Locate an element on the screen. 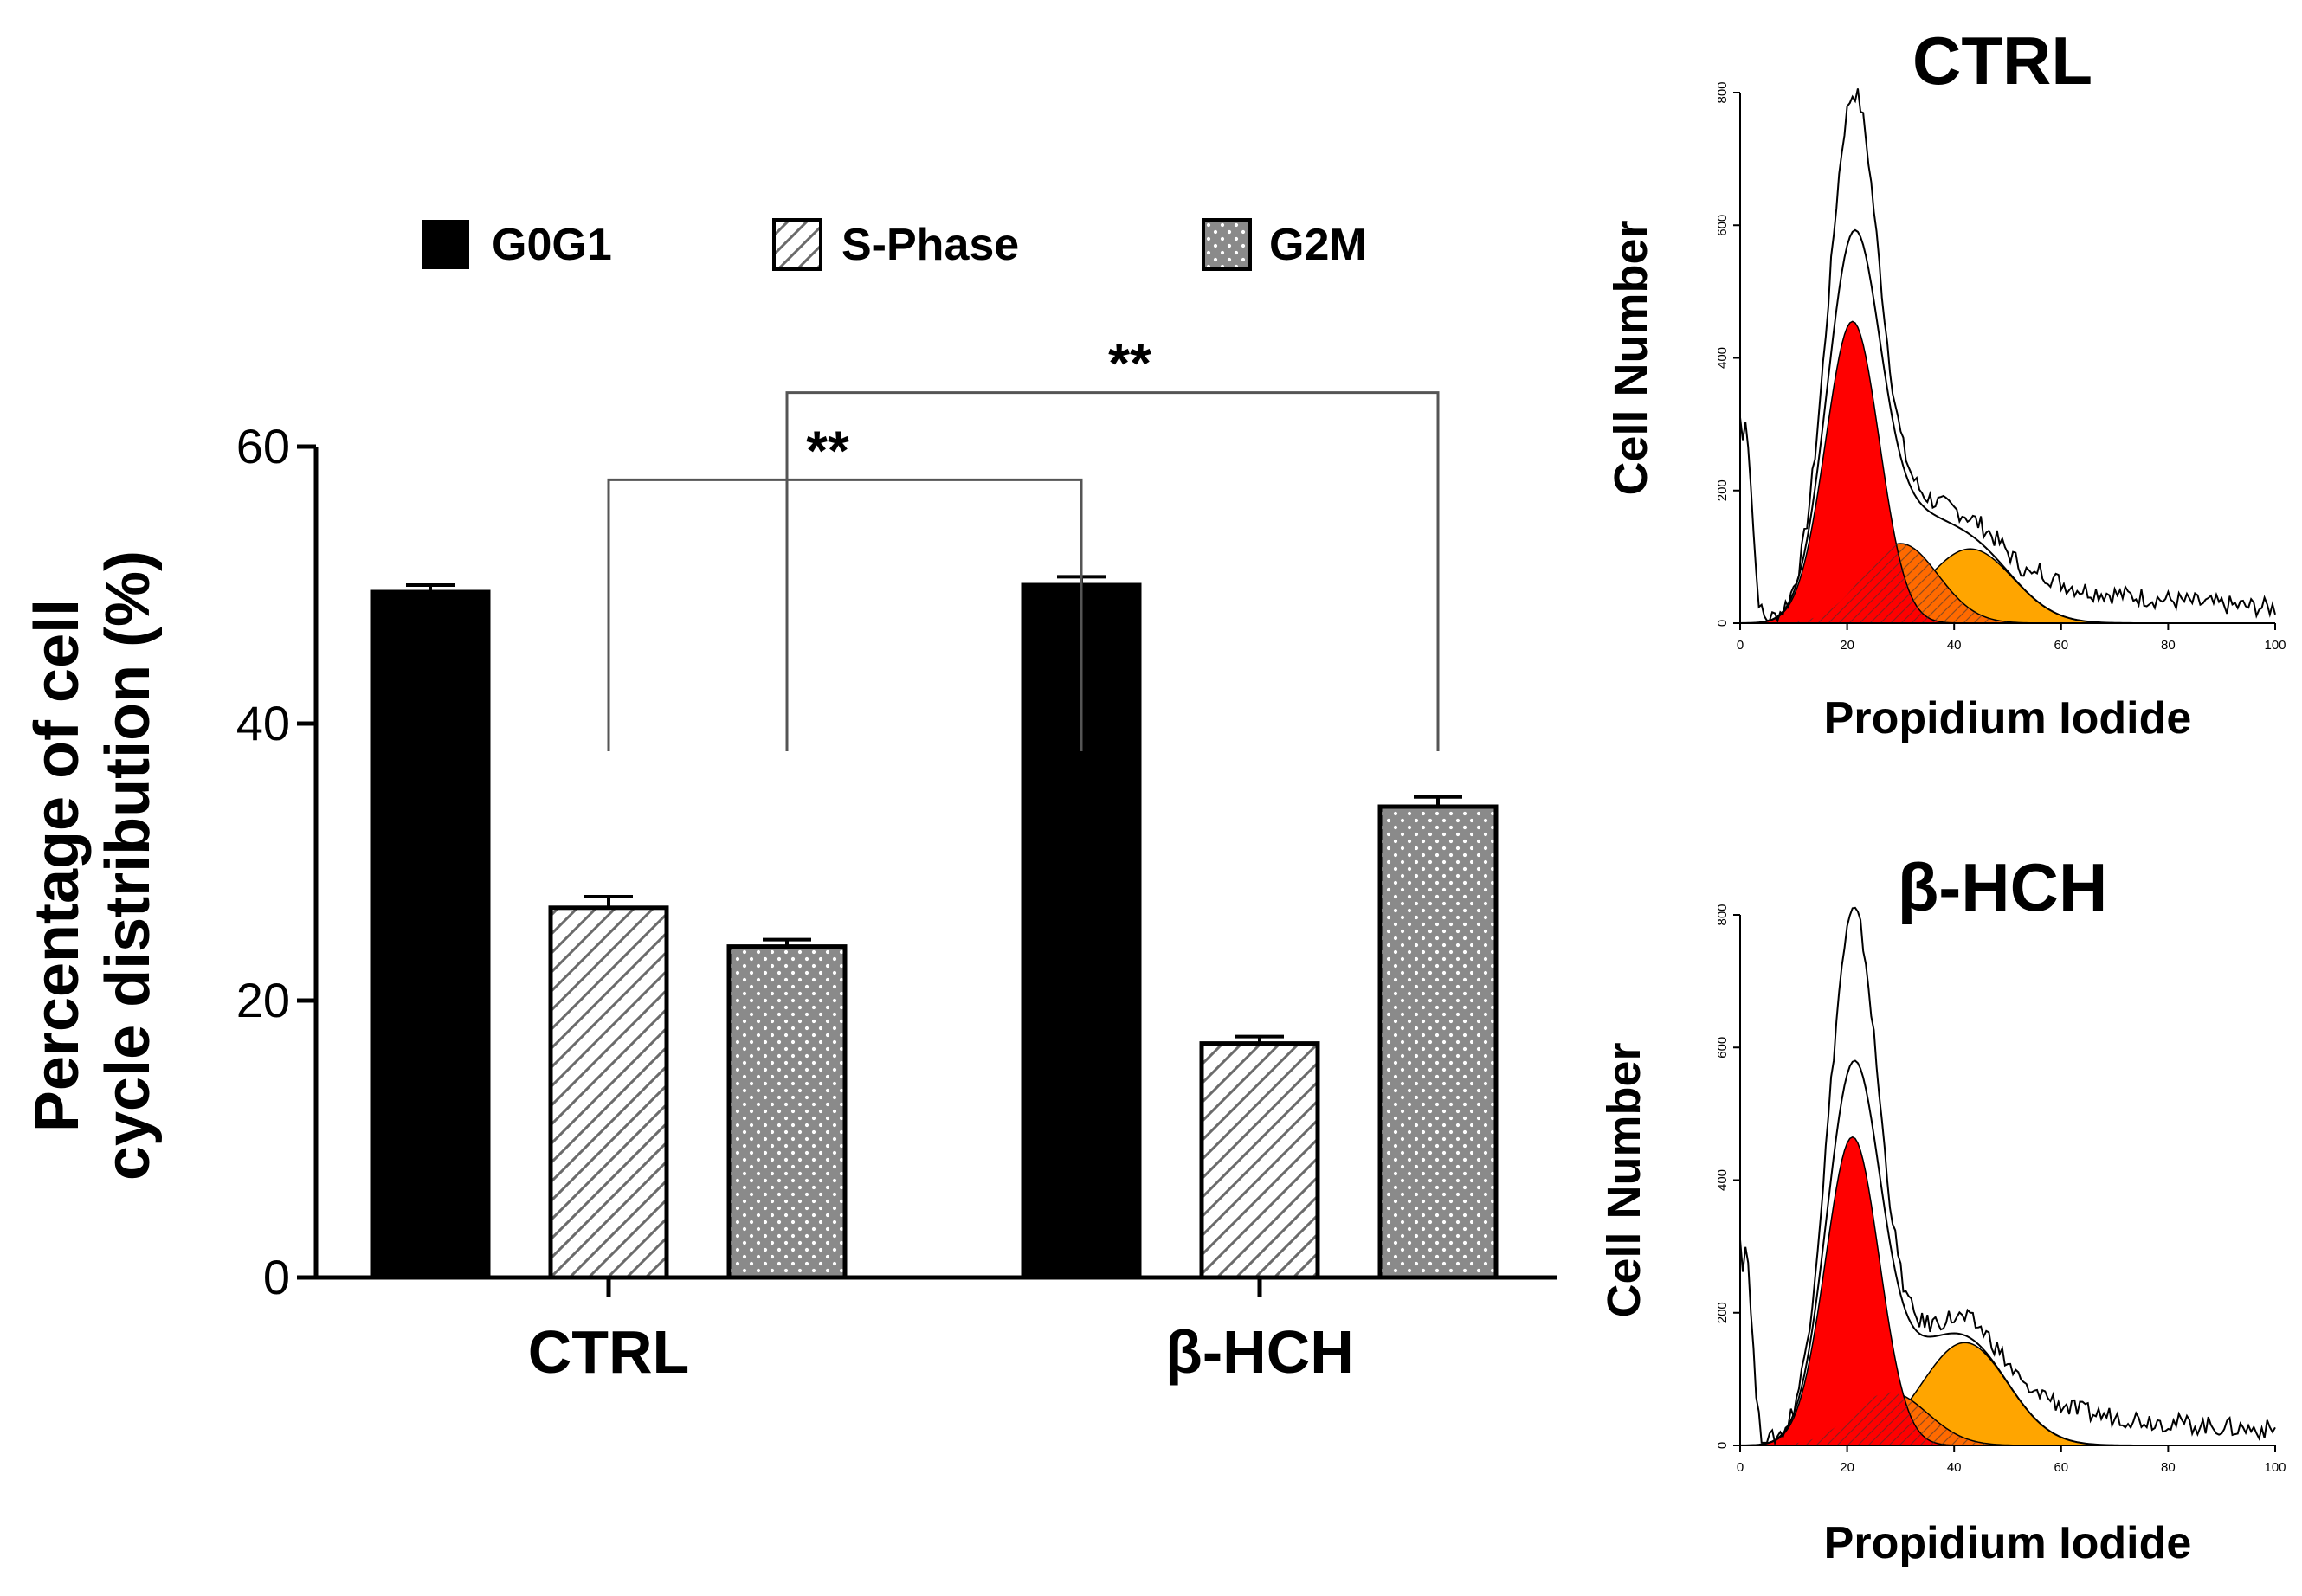 The image size is (2302, 1596). histogram-title: CTRL is located at coordinates (2002, 61).